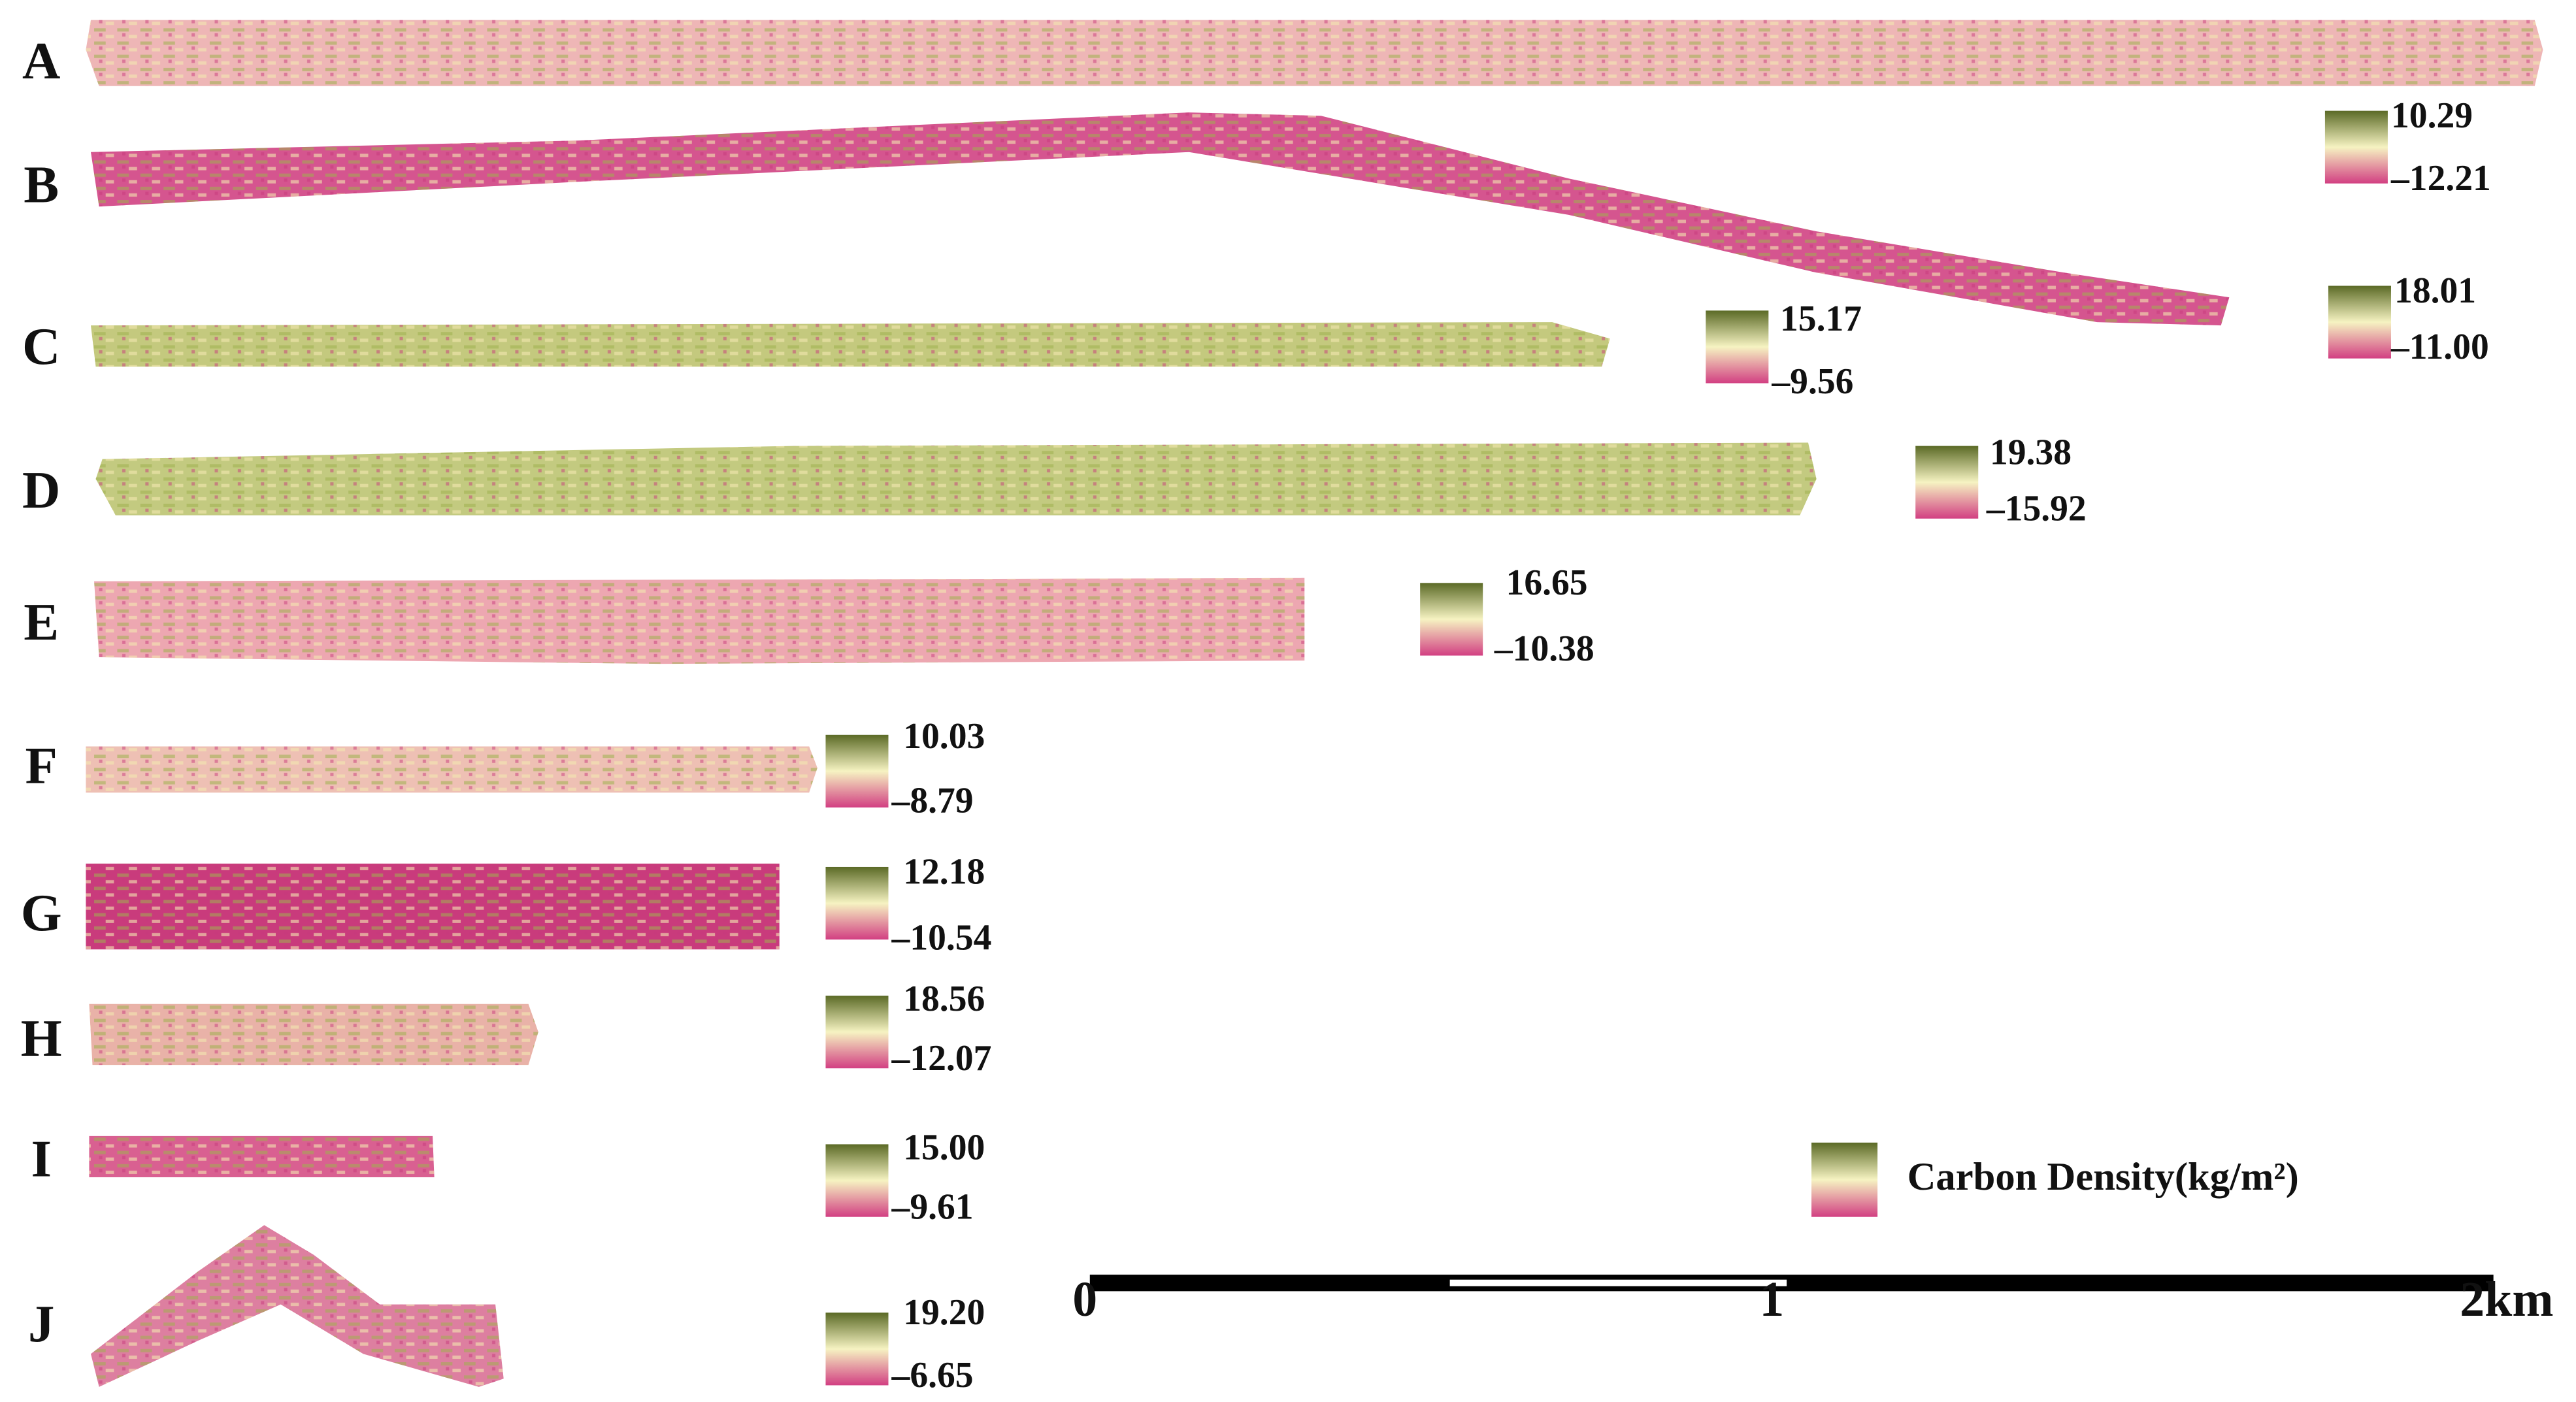 Image resolution: width=2576 pixels, height=1402 pixels. I want to click on scale-label: 2km, so click(2506, 1299).